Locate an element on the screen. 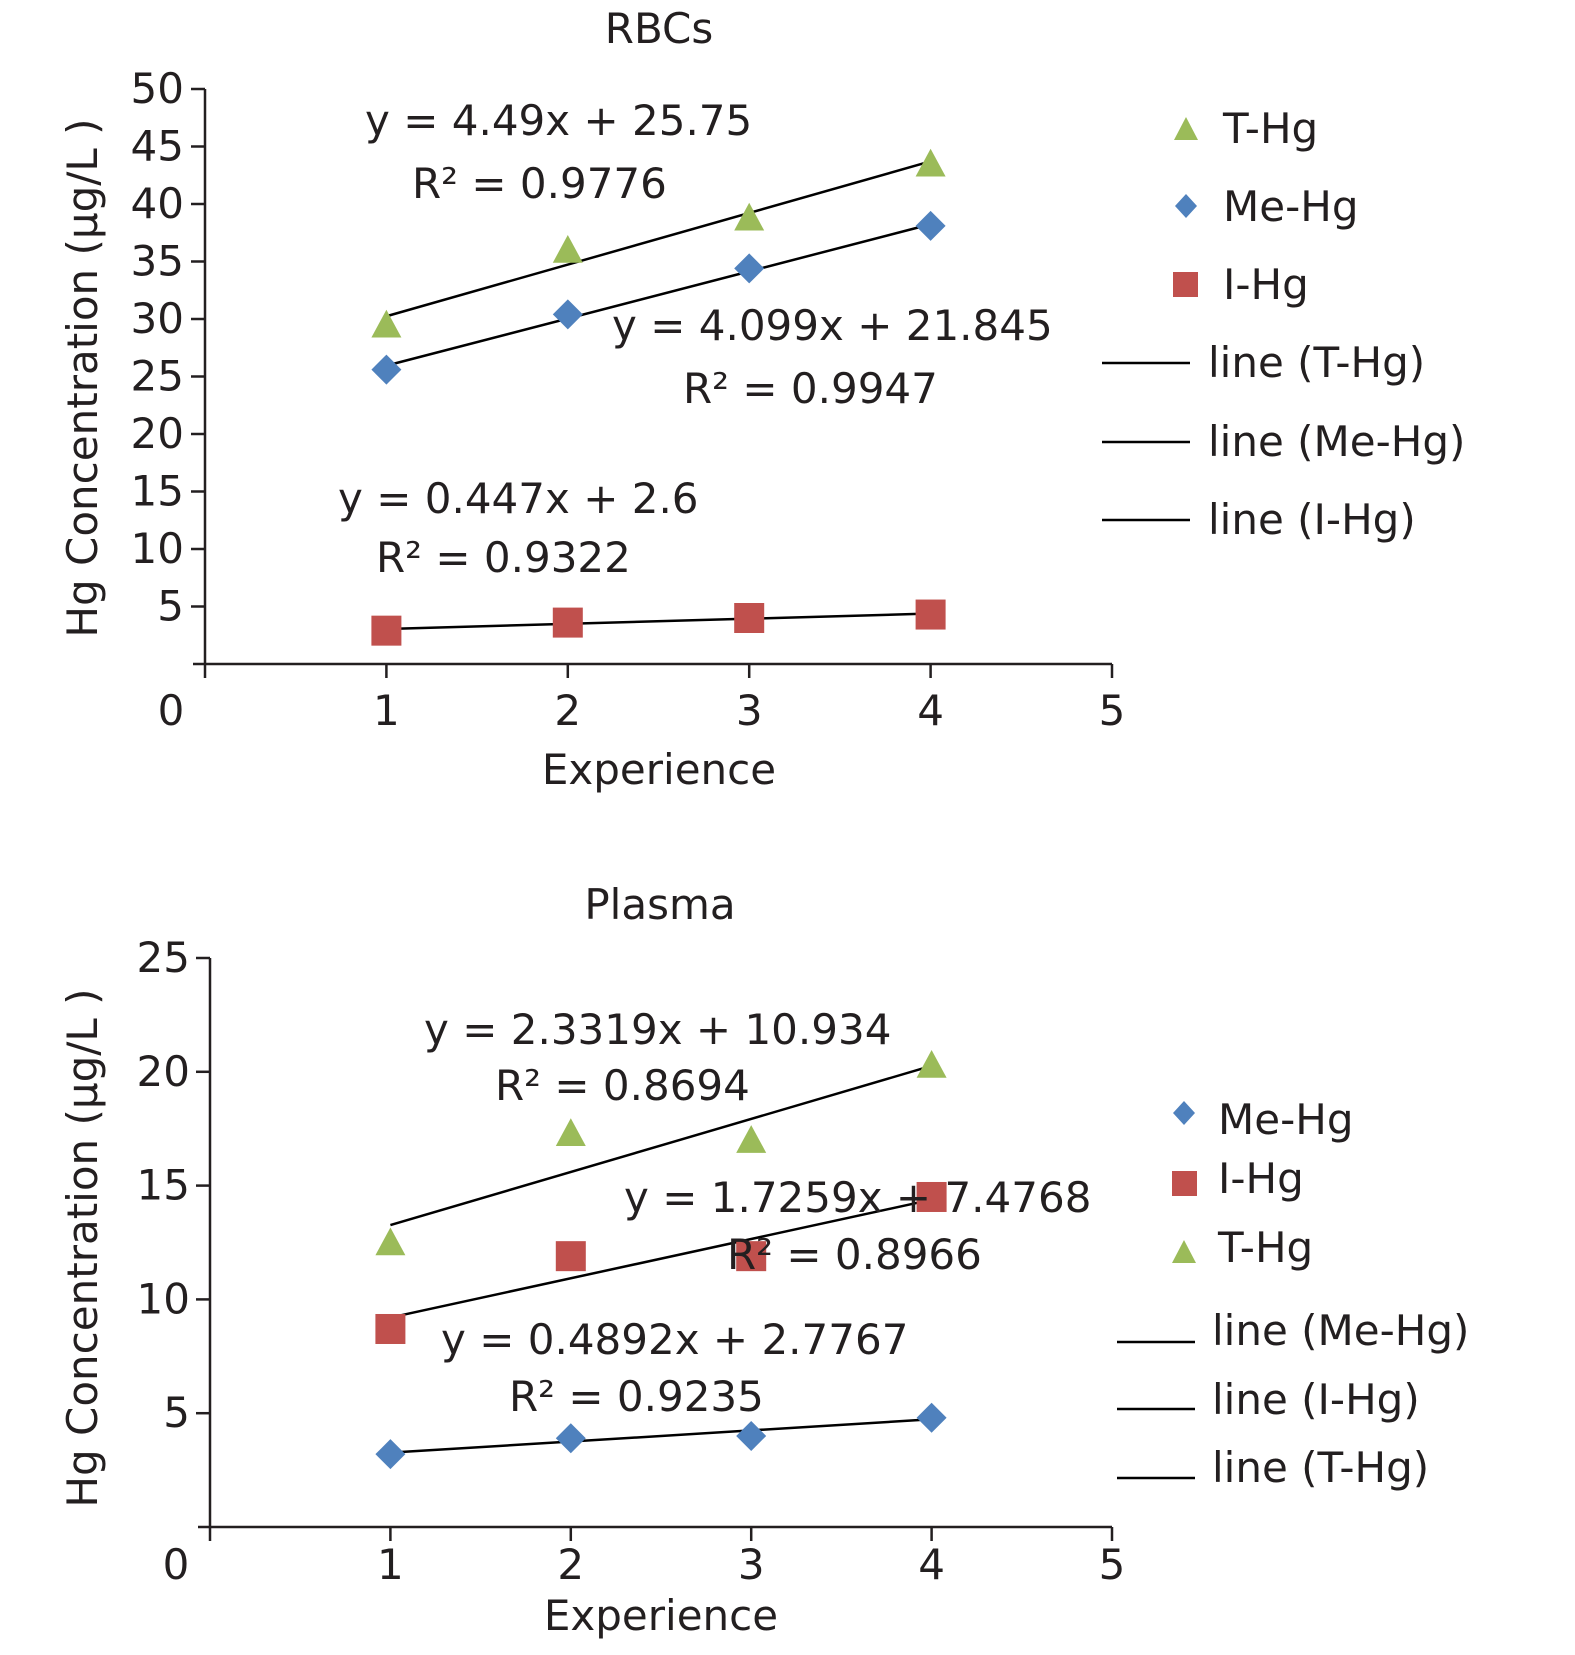 The width and height of the screenshot is (1575, 1655). plasma-thg-equation: y = 2.3319x + 10.934 R² = 0.8694 is located at coordinates (657, 1057).